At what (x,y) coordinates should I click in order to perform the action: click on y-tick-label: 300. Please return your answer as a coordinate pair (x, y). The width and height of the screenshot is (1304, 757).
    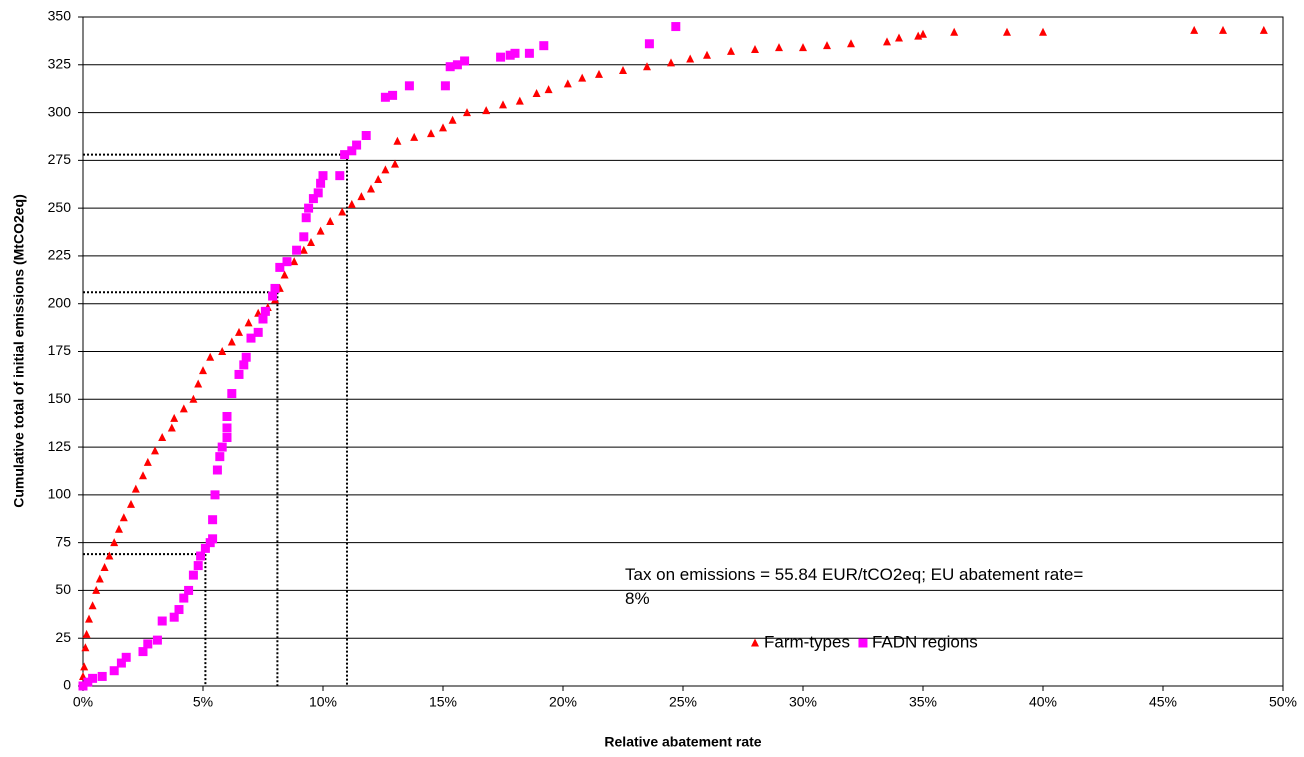
    Looking at the image, I should click on (60, 111).